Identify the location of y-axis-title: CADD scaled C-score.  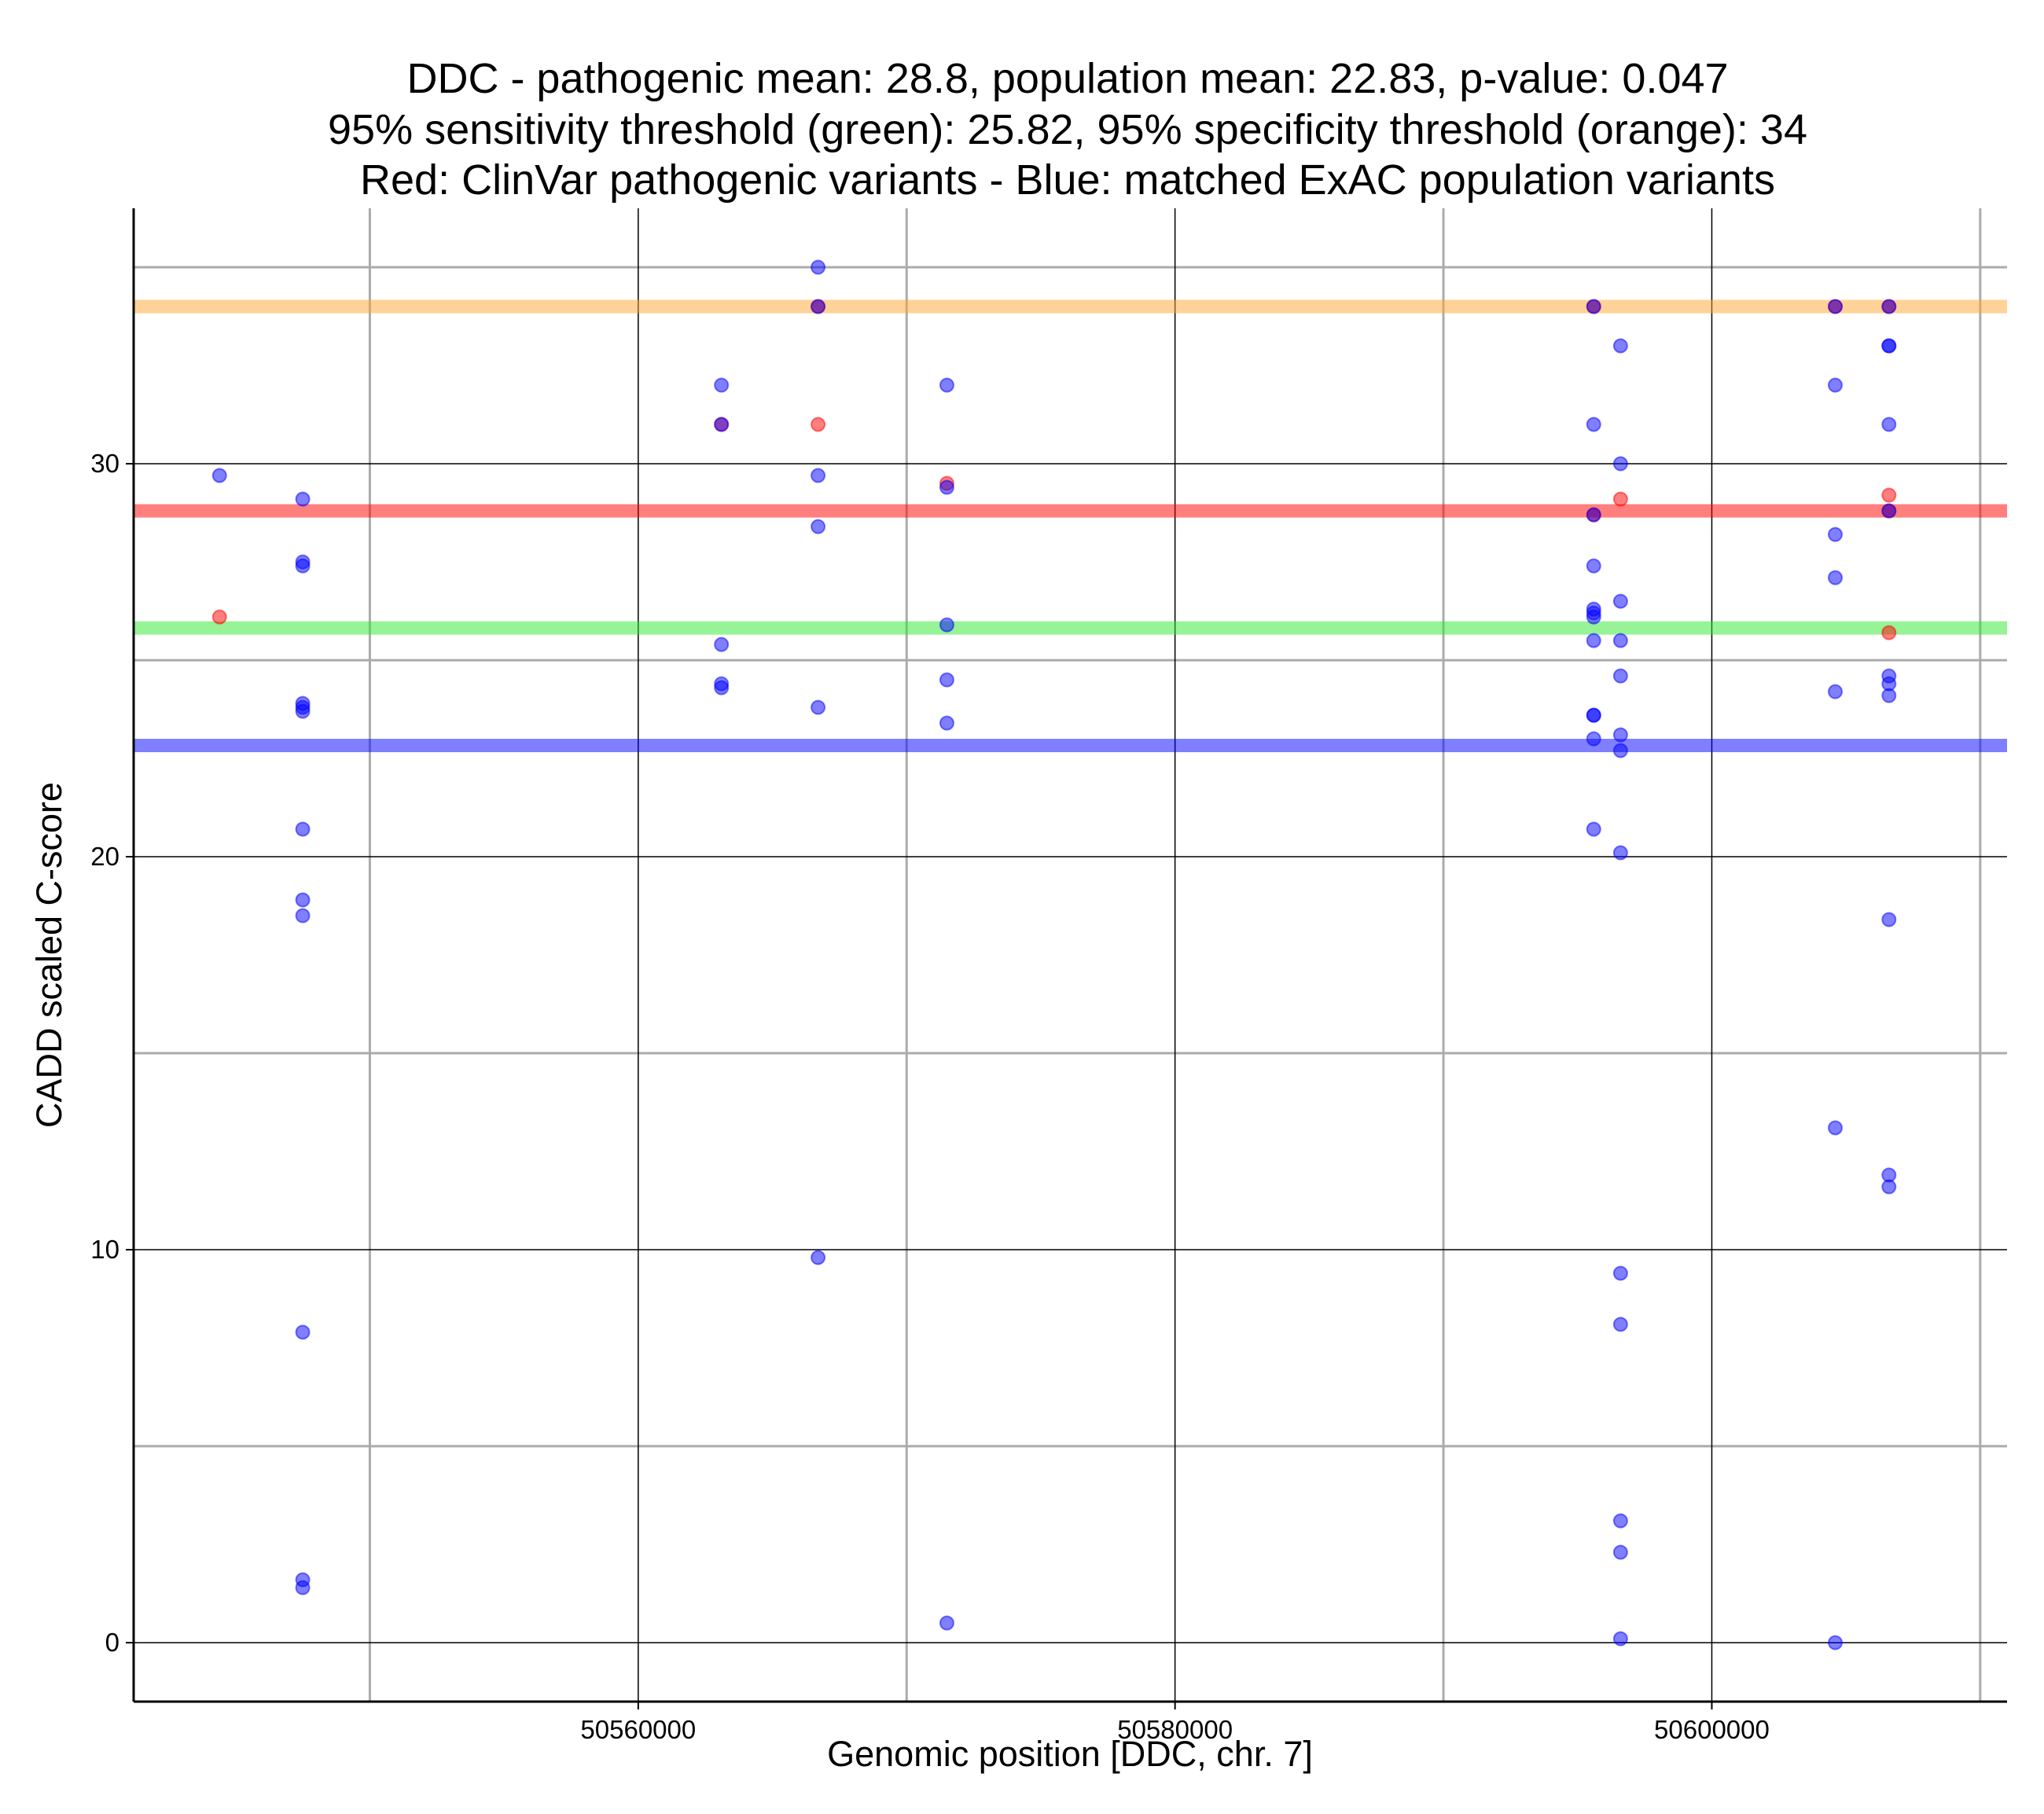
(49, 955).